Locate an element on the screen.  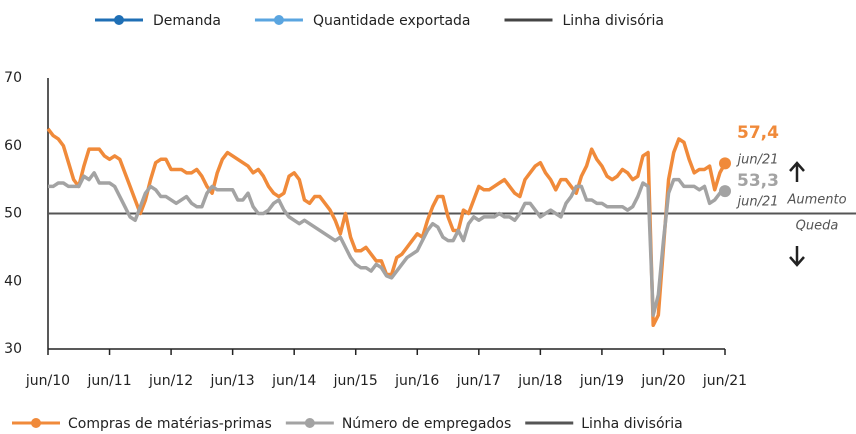
x-tick-label: jun/21 is located at coordinates (724, 381).